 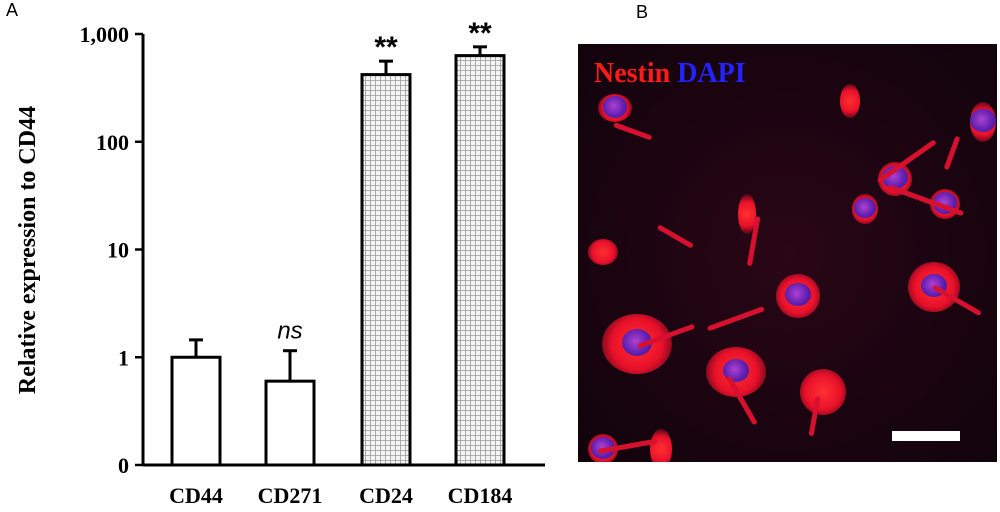 I want to click on y-tick-label: 1,000, so click(x=105, y=34).